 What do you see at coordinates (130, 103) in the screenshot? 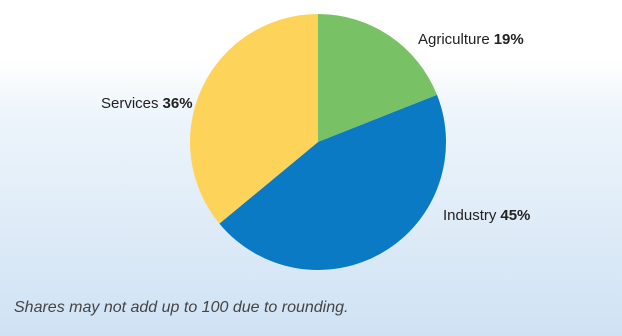
I see `label-services-name: Services` at bounding box center [130, 103].